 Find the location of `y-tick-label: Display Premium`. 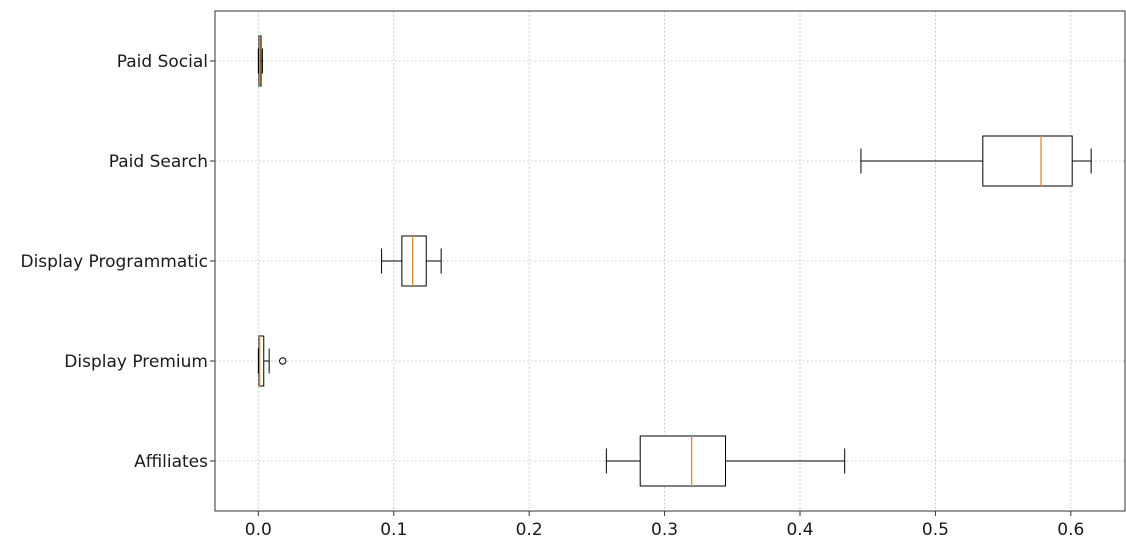

y-tick-label: Display Premium is located at coordinates (136, 362).